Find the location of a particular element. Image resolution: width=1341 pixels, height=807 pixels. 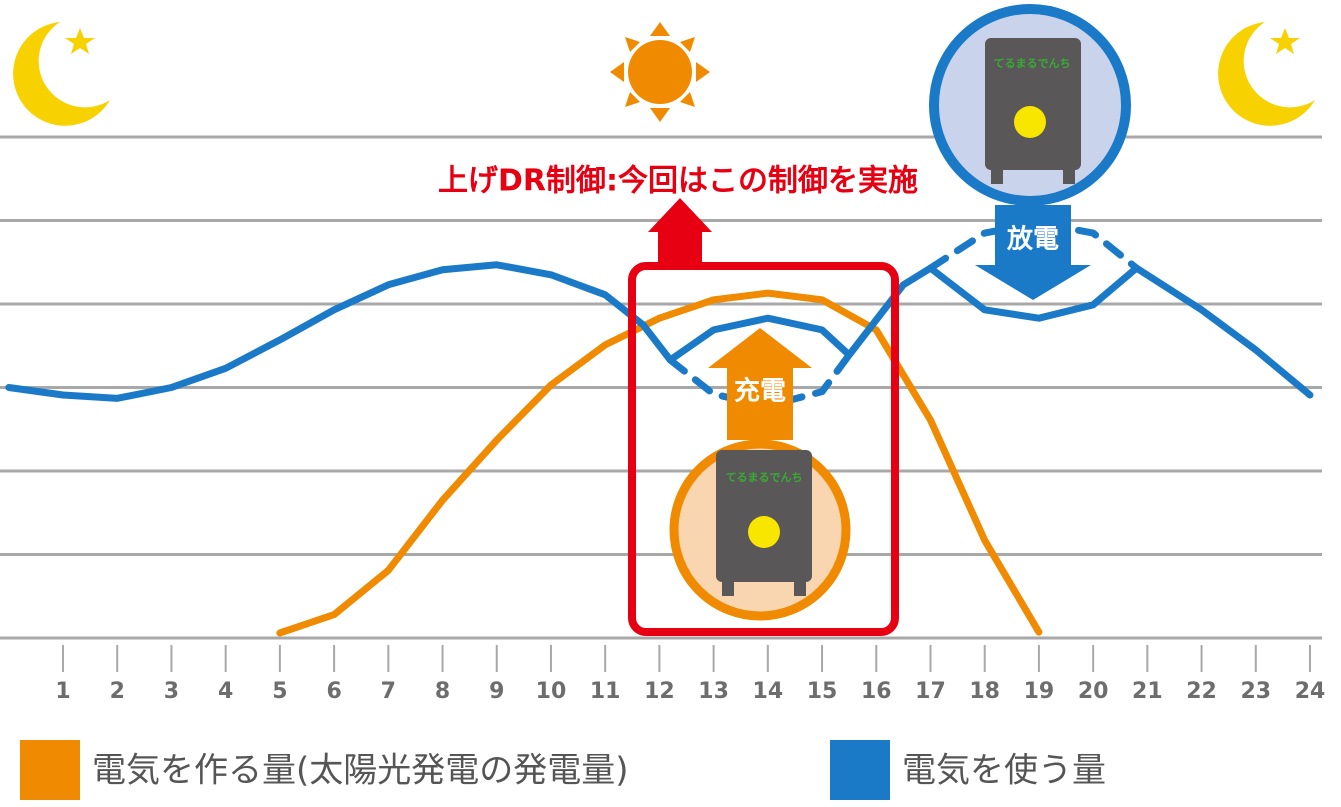

control-box is located at coordinates (763, 449).